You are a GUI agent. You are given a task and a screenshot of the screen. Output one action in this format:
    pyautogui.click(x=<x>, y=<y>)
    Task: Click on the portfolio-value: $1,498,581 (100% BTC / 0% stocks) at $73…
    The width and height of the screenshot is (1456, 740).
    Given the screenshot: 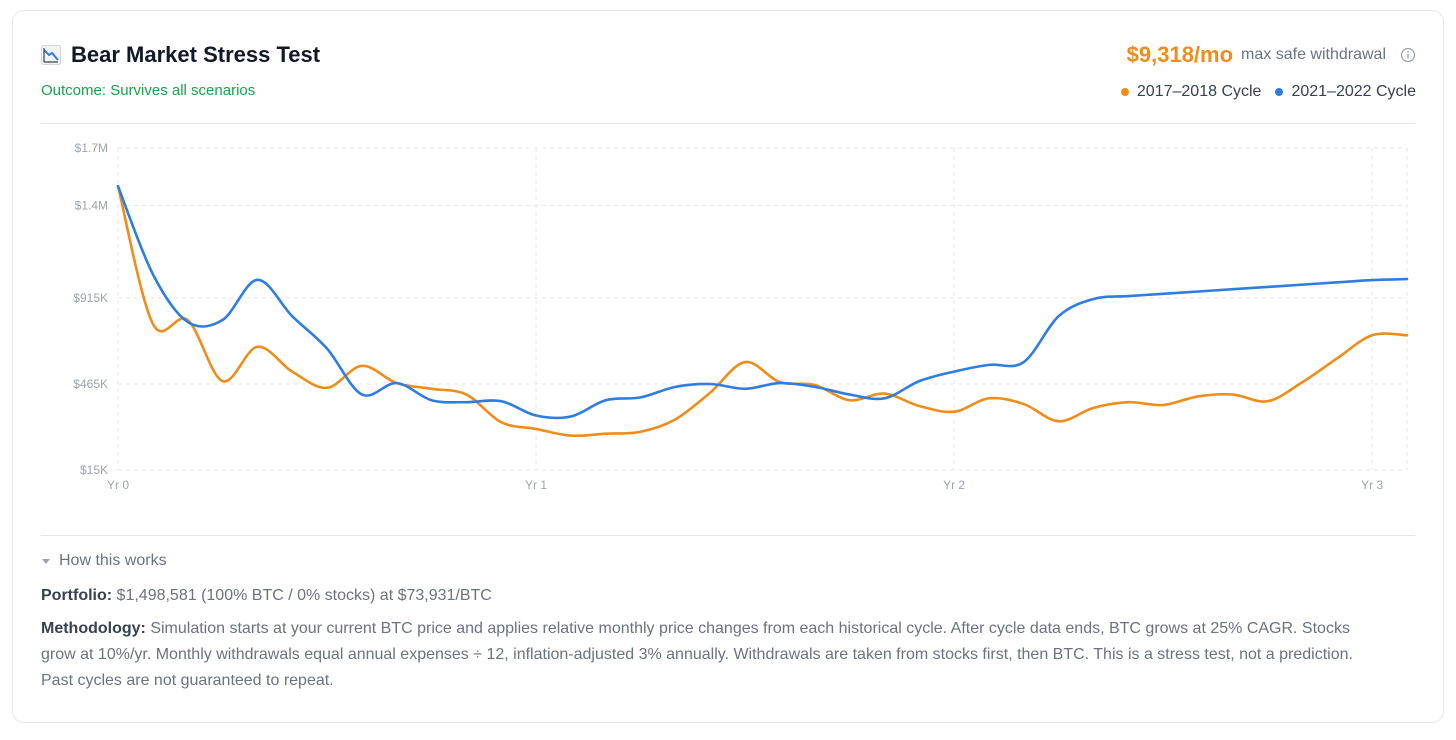 What is the action you would take?
    pyautogui.click(x=304, y=595)
    